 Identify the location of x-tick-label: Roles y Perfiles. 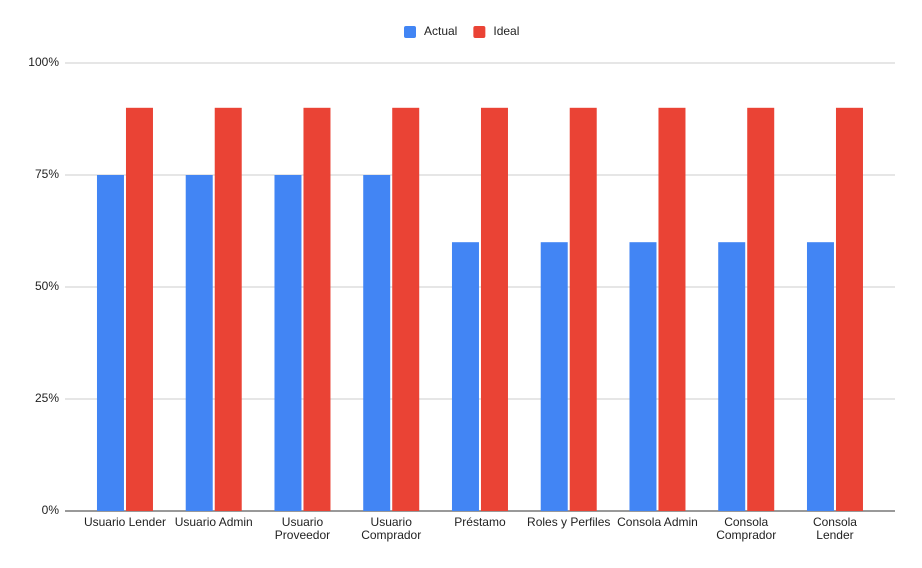
(568, 522).